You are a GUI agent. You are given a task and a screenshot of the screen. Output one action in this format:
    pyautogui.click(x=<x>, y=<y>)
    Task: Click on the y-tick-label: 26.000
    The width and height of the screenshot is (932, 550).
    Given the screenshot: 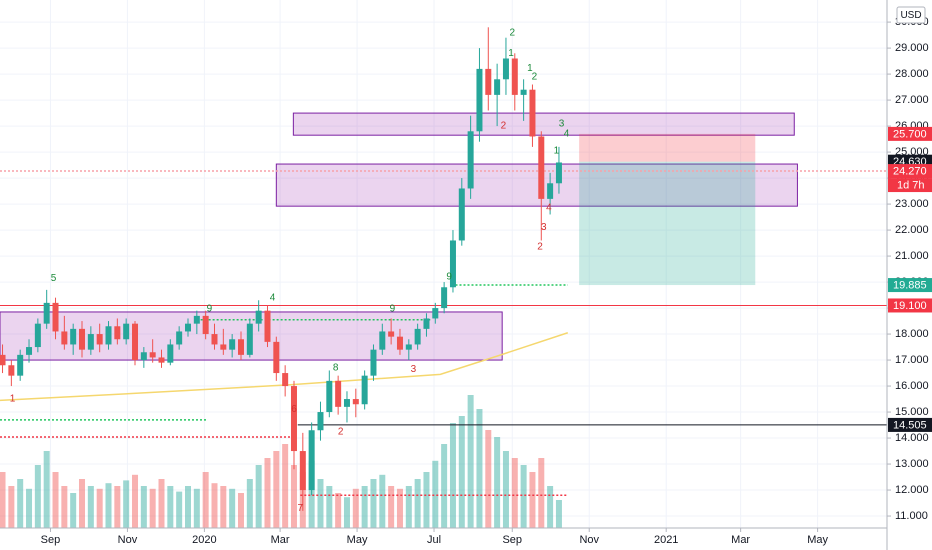 What is the action you would take?
    pyautogui.click(x=912, y=126)
    